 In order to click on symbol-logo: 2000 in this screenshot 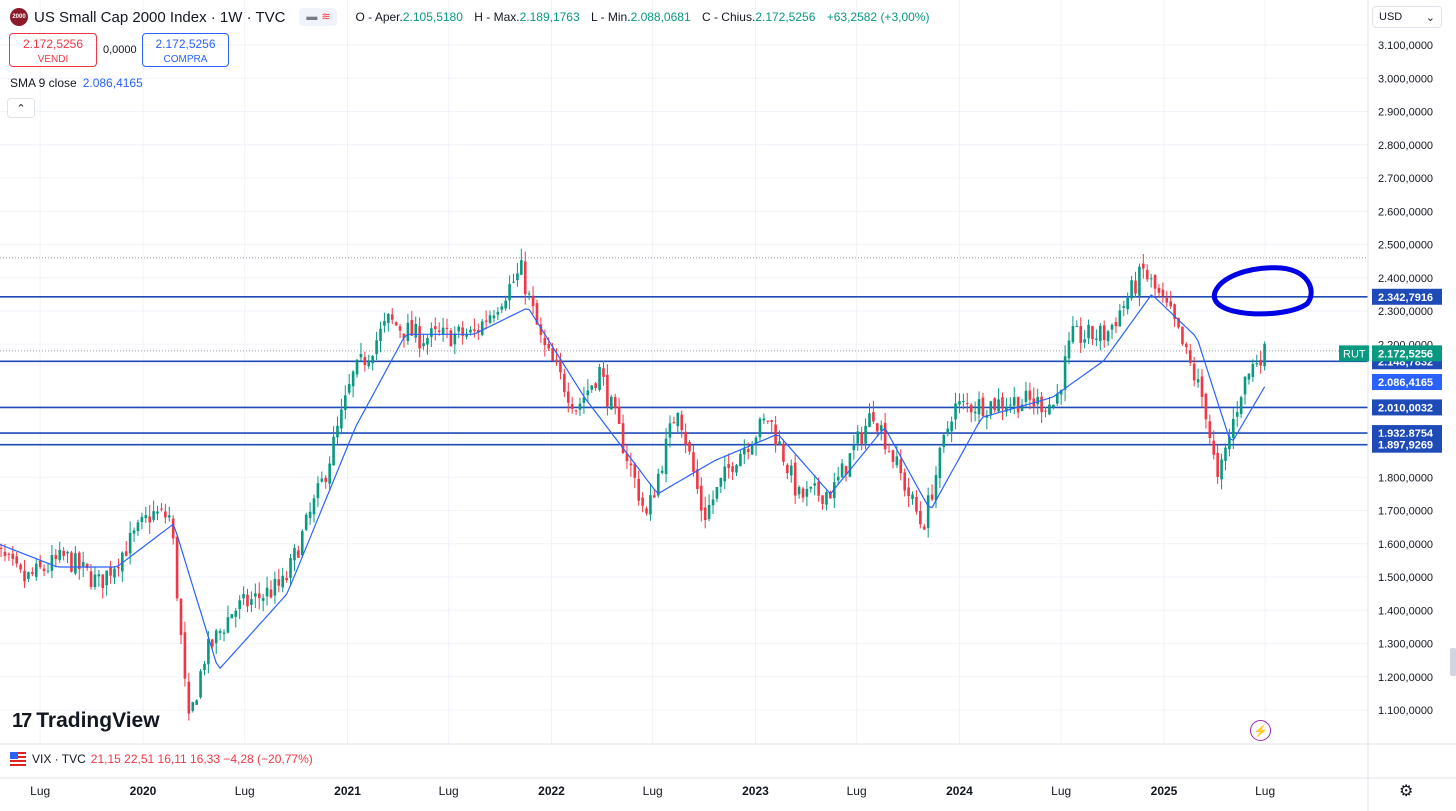, I will do `click(19, 17)`.